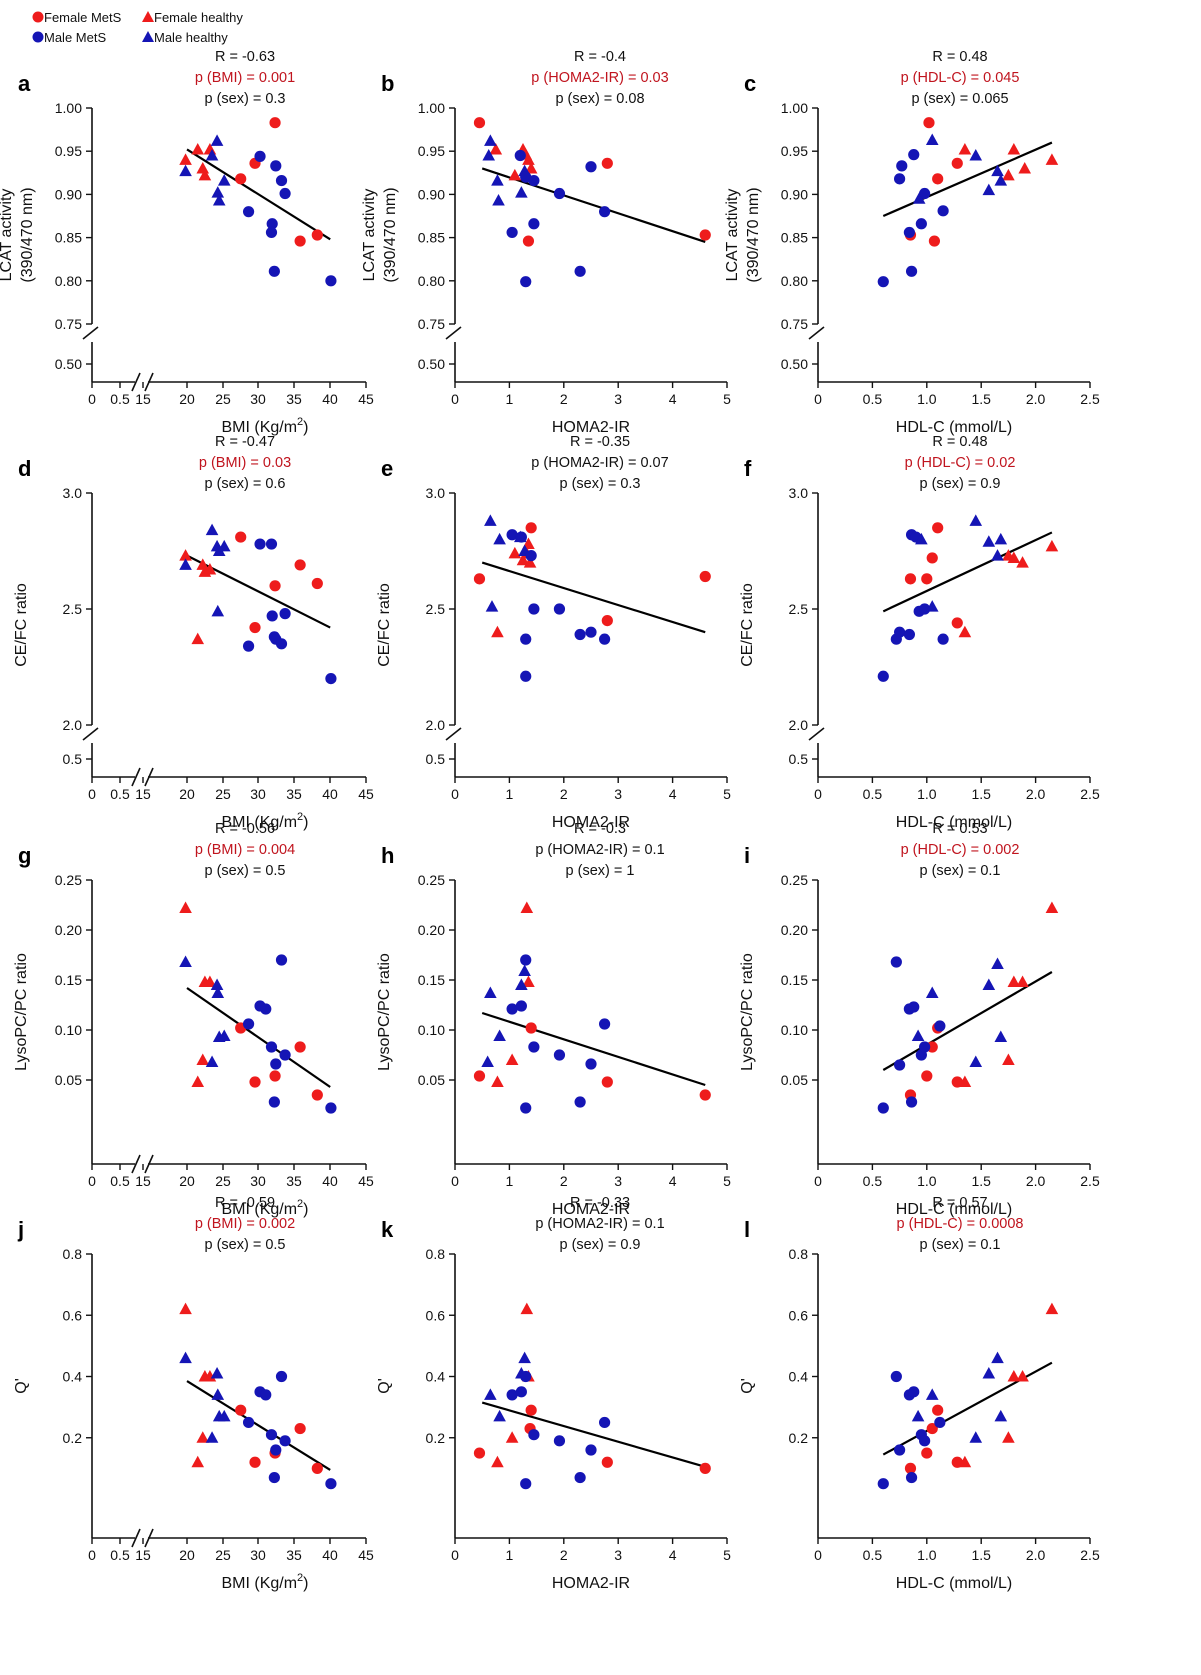  I want to click on y-tick-label: 1.00, so click(68, 108).